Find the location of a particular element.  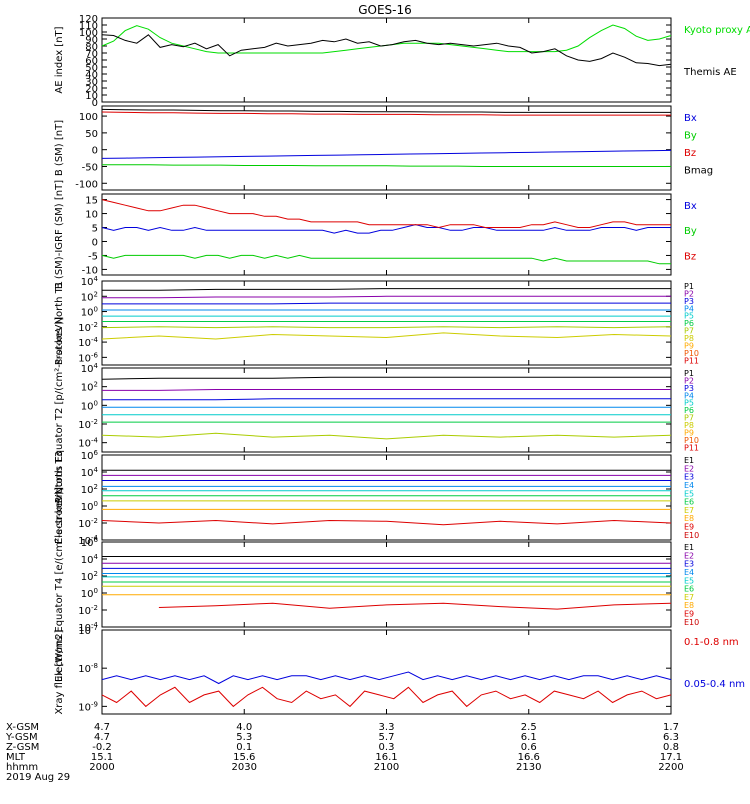

y-tick-label: 80 is located at coordinates (91, 47).